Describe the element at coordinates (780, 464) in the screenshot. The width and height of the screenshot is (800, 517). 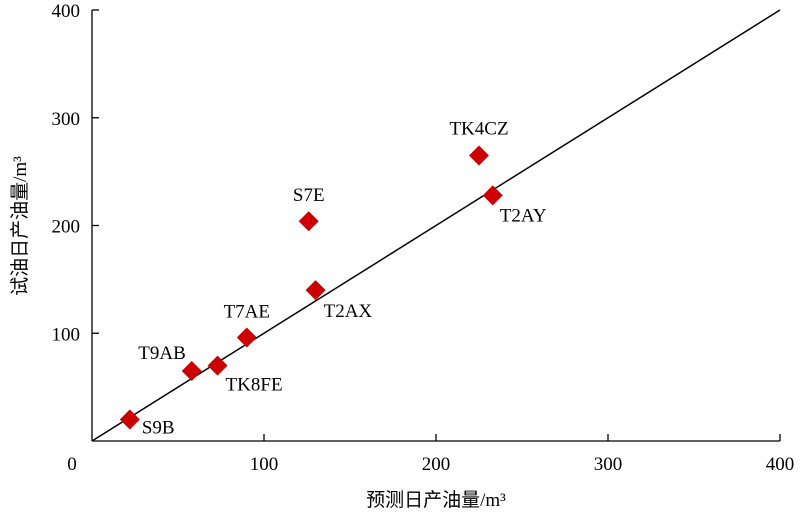
I see `x-tick-label: 400` at that location.